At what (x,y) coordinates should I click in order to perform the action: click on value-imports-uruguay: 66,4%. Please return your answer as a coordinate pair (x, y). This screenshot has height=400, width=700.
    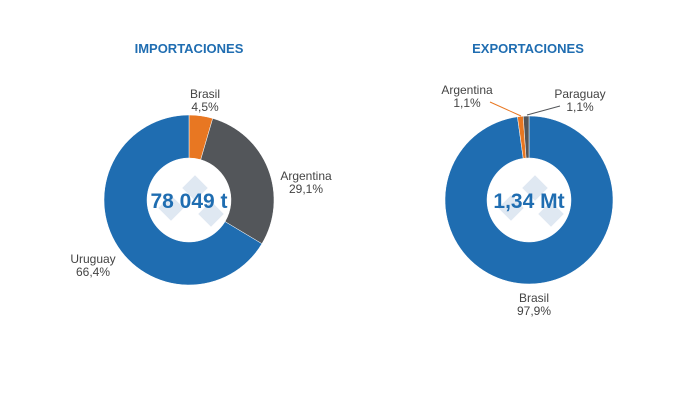
    Looking at the image, I should click on (93, 272).